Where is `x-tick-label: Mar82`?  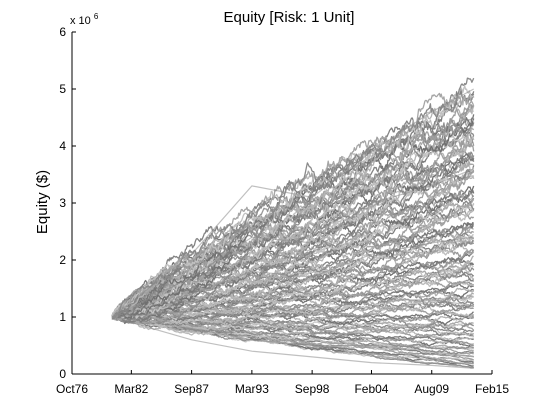 x-tick-label: Mar82 is located at coordinates (131, 389).